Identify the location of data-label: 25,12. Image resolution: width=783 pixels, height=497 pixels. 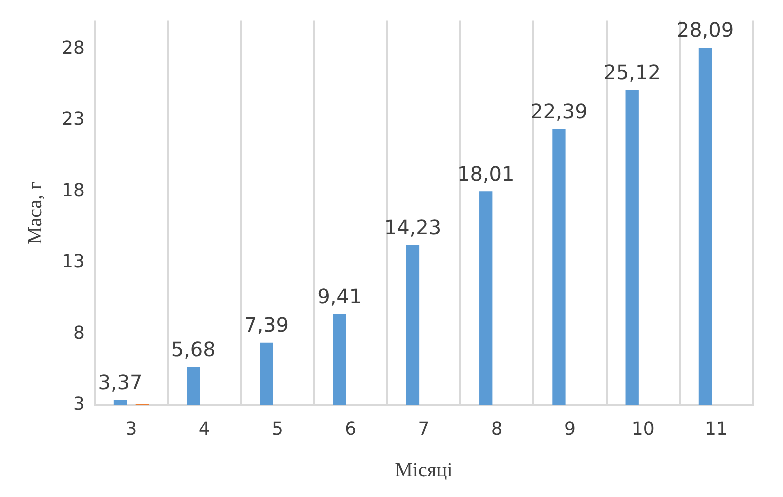
(632, 72).